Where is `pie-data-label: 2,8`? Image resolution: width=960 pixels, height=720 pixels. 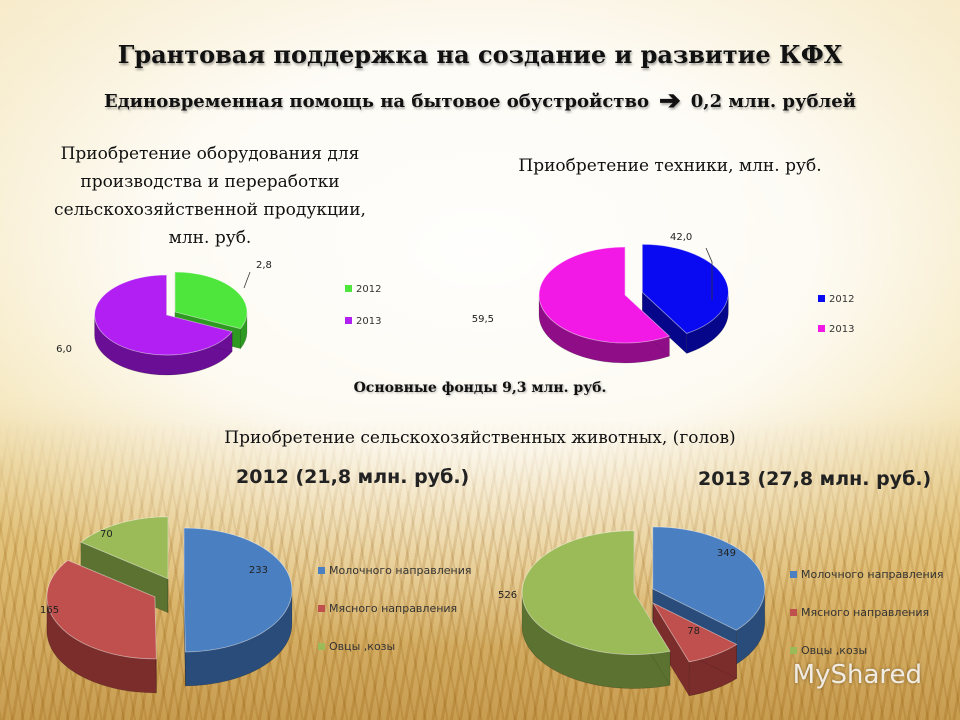
pie-data-label: 2,8 is located at coordinates (264, 265).